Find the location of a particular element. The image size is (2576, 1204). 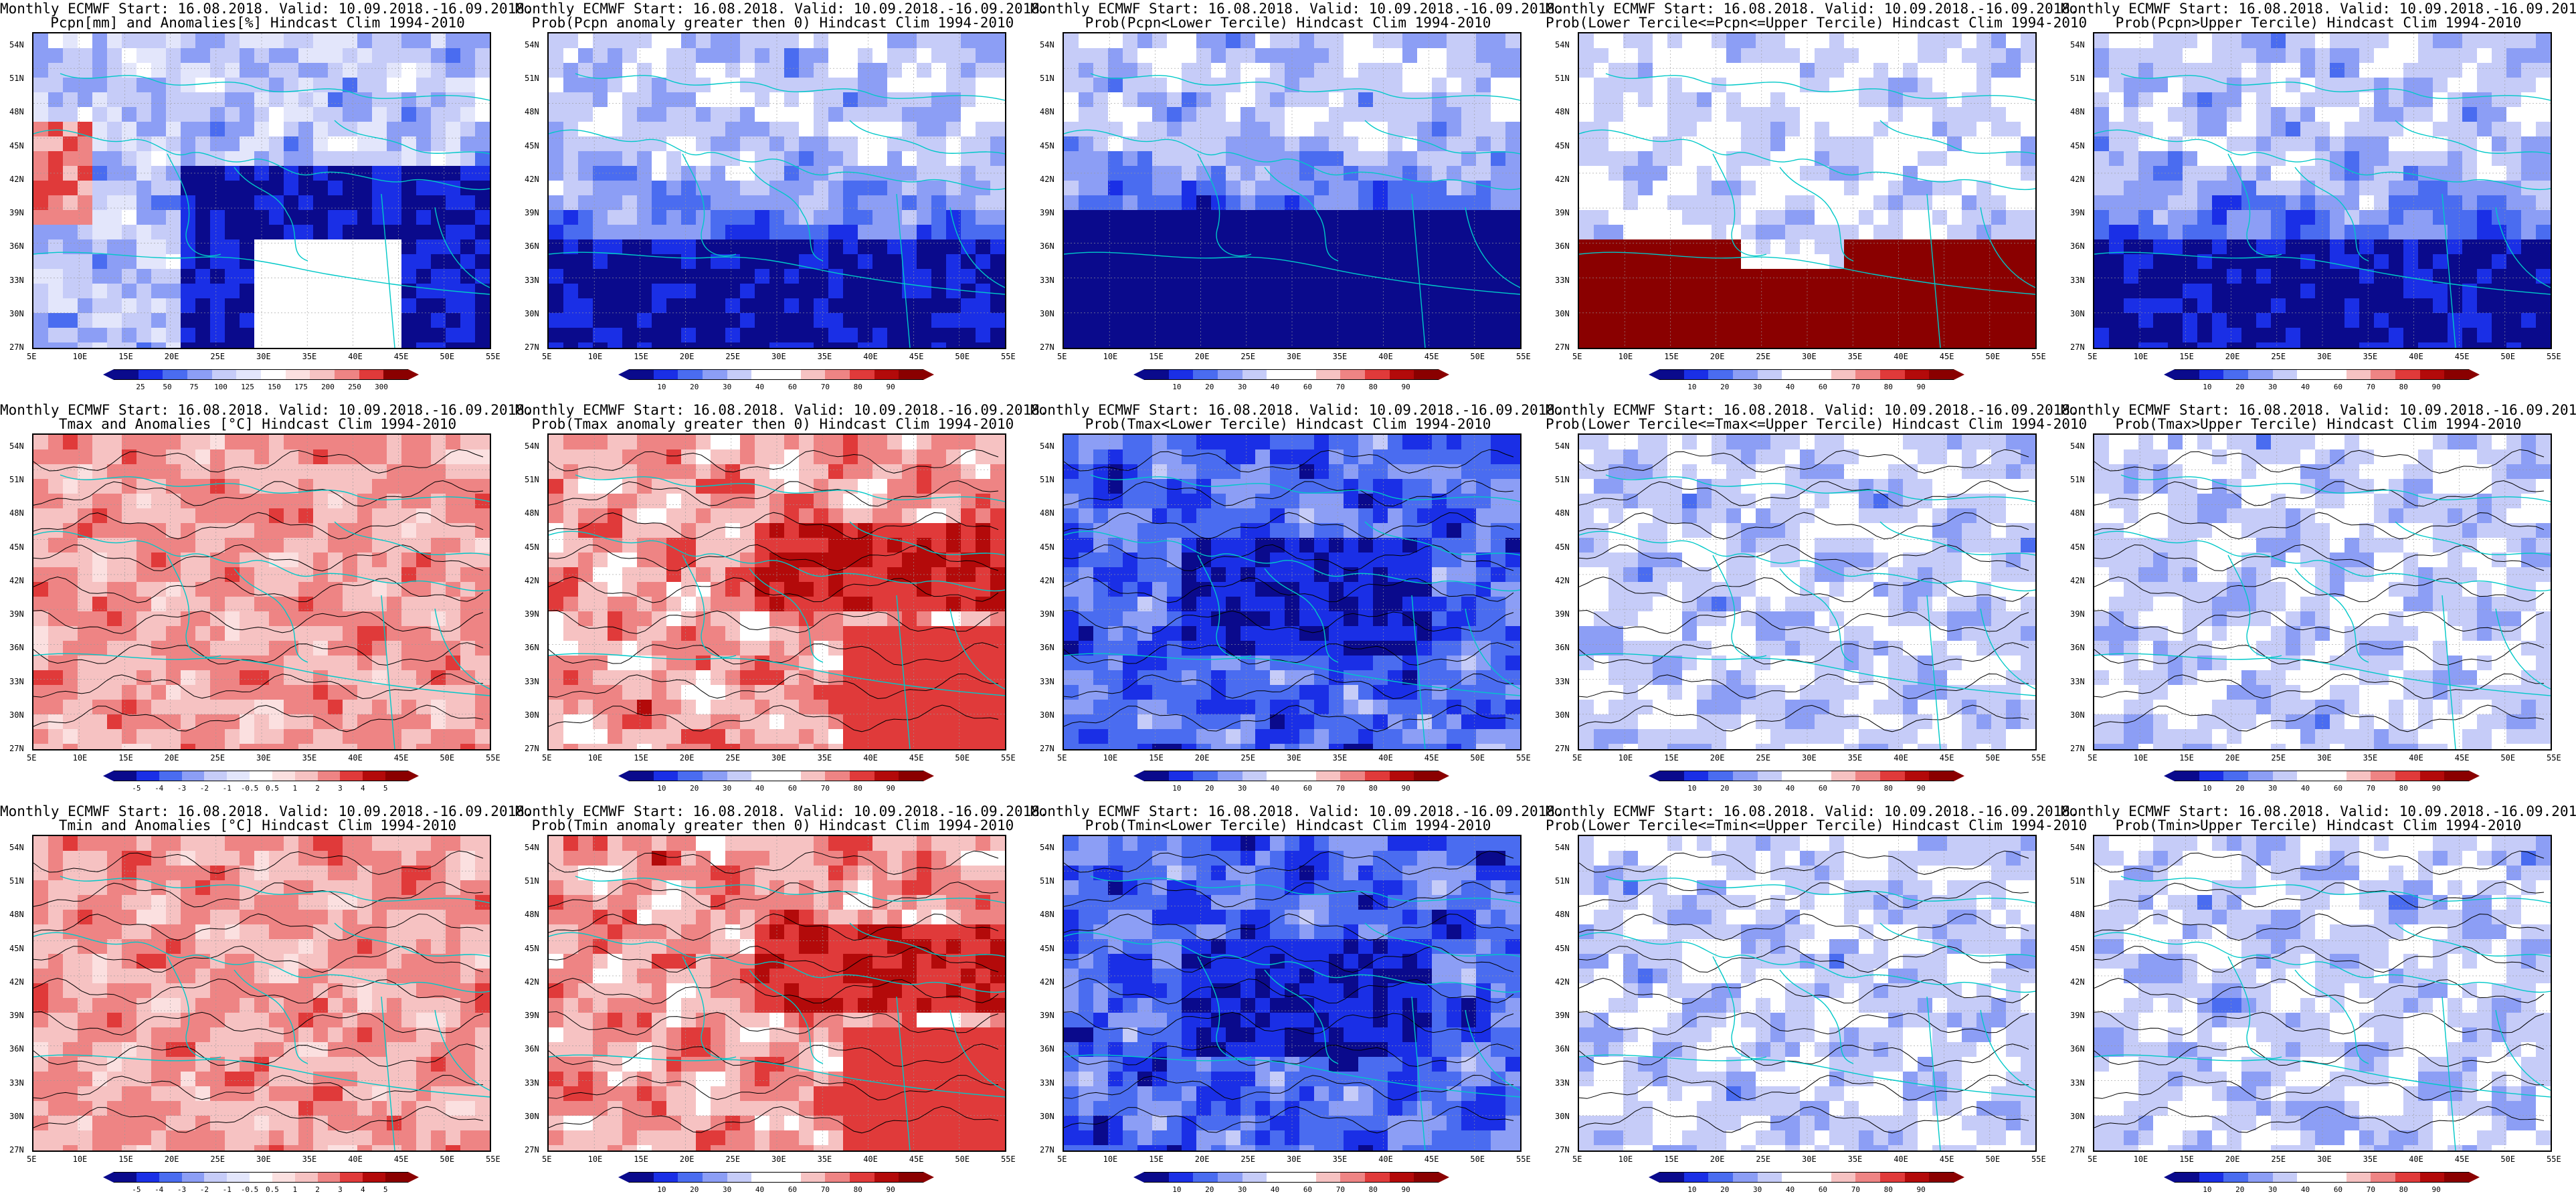

longitude-label: 15E is located at coordinates (1156, 356).